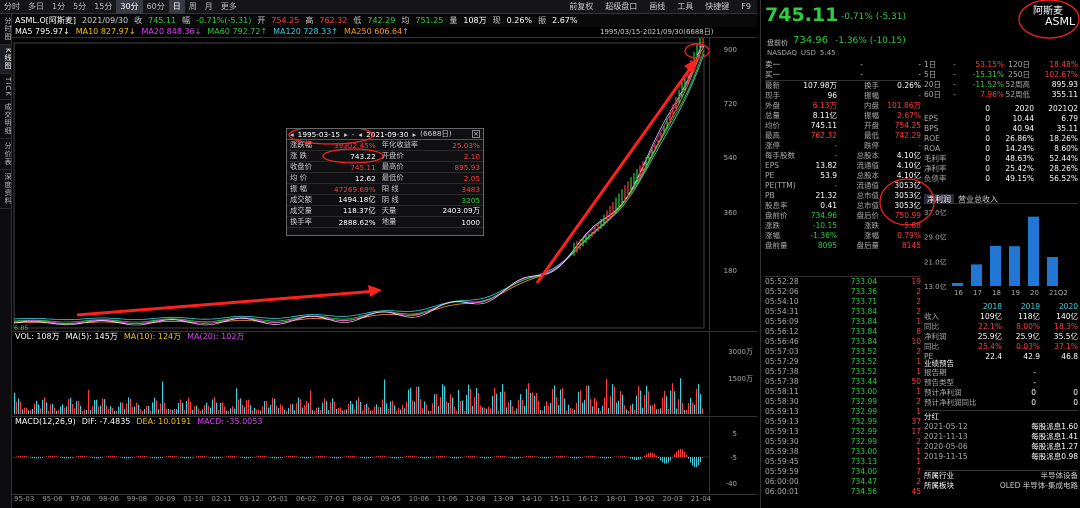 The image size is (1080, 508). What do you see at coordinates (581, 6) in the screenshot?
I see `adjust-button: 前复权` at bounding box center [581, 6].